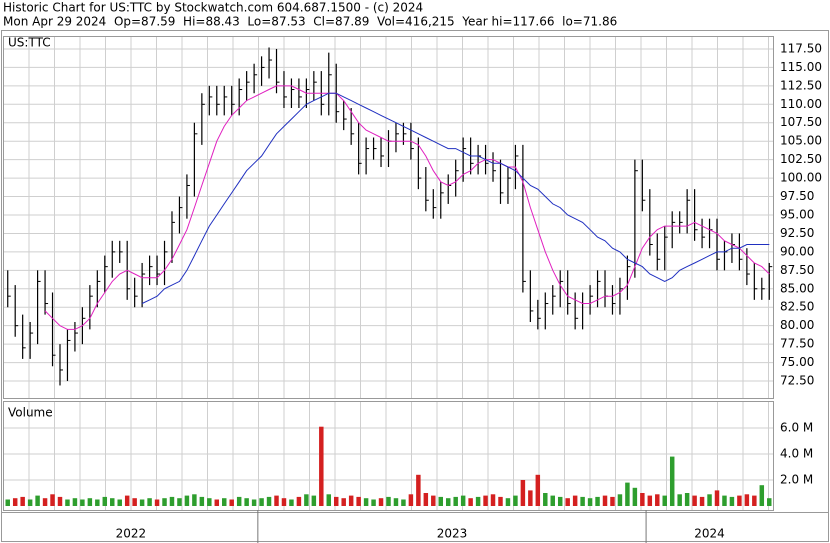  Describe the element at coordinates (709, 534) in the screenshot. I see `x-tick-label: 2024` at that location.